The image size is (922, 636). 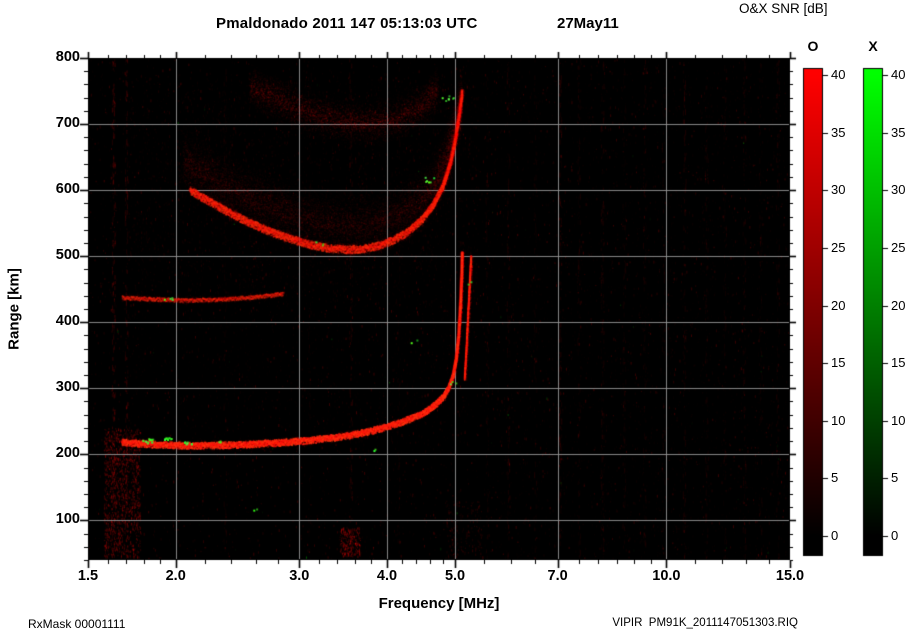 I want to click on plot-title: Pmaldonado 2011 147 05:13:03 UTC, so click(x=347, y=23).